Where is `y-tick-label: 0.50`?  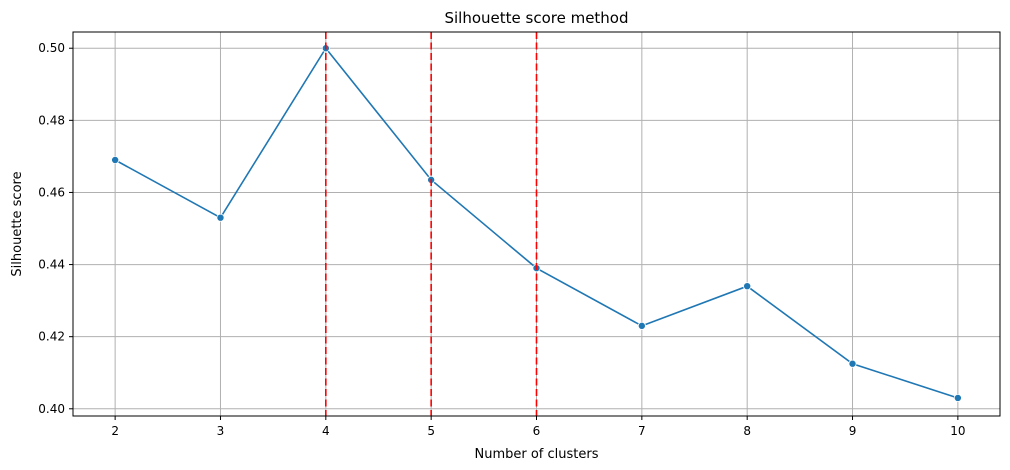 y-tick-label: 0.50 is located at coordinates (51, 48).